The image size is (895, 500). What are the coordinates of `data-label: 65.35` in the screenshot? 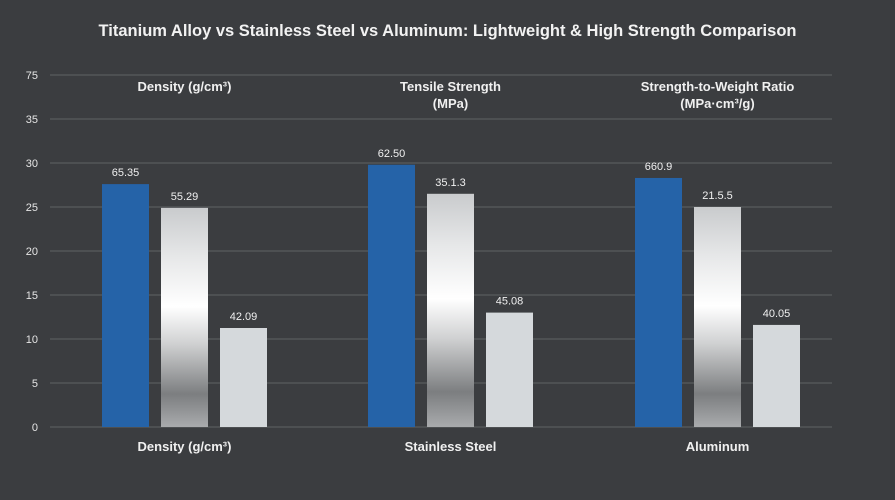 It's located at (126, 173).